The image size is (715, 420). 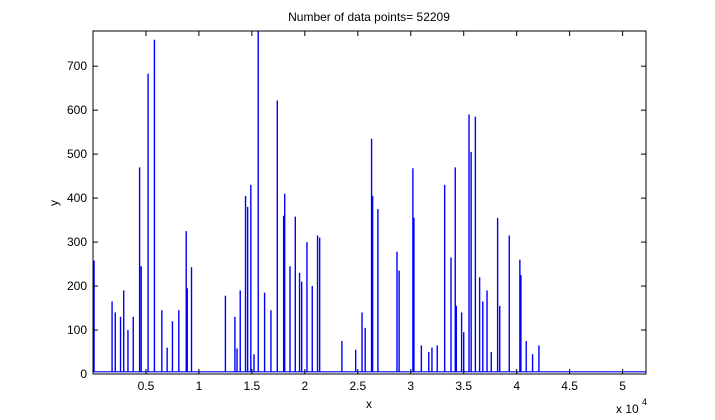 I want to click on x-tick-label: 4, so click(x=516, y=386).